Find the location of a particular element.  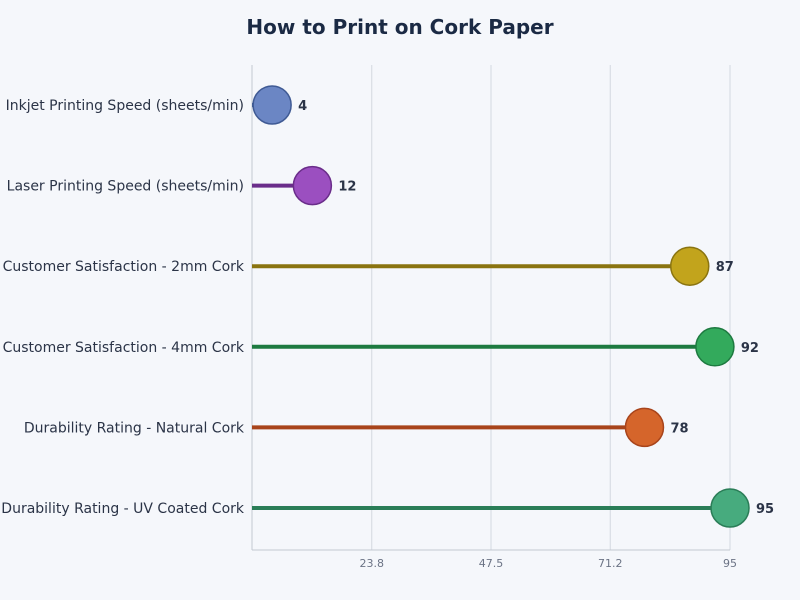

chart-title: How to Print on Cork Paper is located at coordinates (399, 27).